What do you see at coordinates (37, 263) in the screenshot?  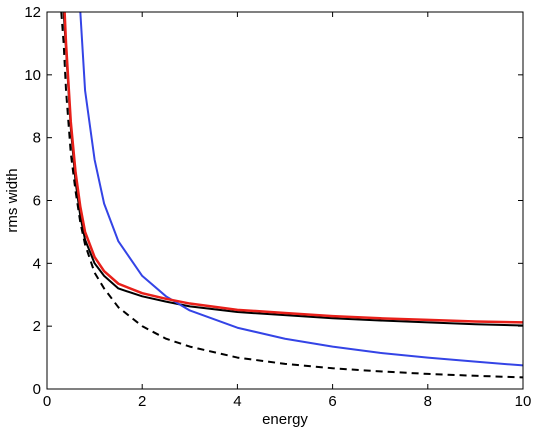 I see `y-tick-label: 4` at bounding box center [37, 263].